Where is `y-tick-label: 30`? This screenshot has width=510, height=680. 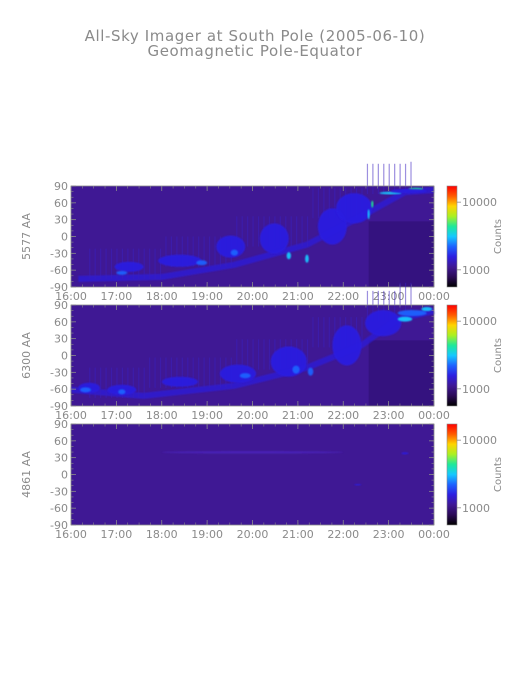
y-tick-label: 30 is located at coordinates (61, 339).